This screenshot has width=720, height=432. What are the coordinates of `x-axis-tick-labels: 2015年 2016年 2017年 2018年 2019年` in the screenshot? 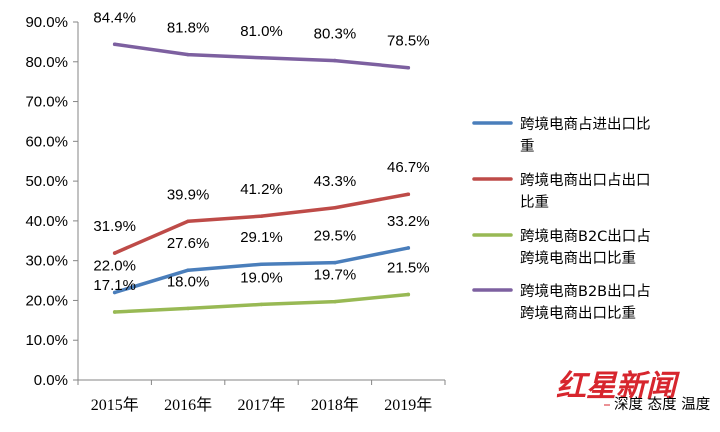 It's located at (261, 397).